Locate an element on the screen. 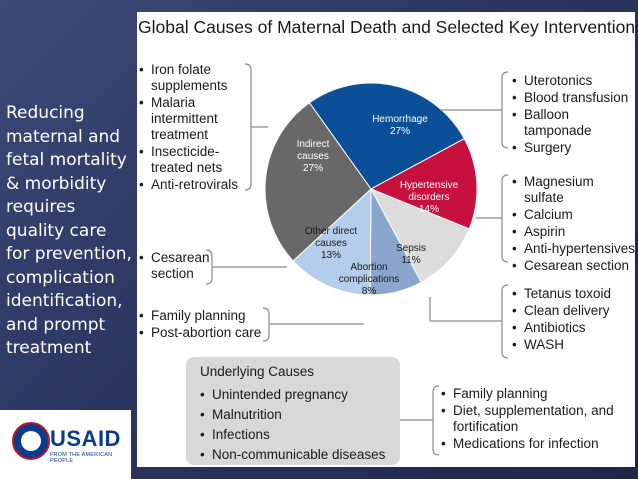  hypertensive-intervention-item: Magnesium sulfate is located at coordinates (574, 190).